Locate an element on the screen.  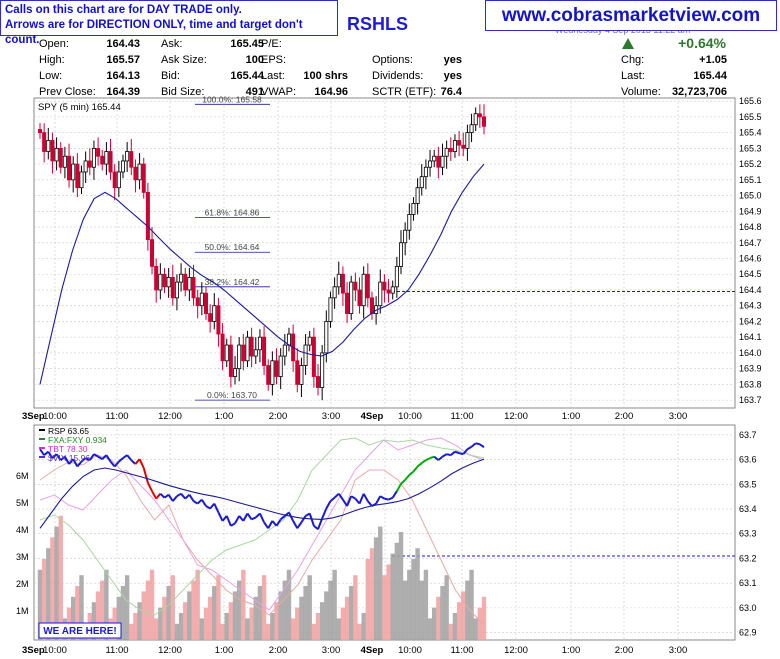
bid-label: Bid: is located at coordinates (170, 76).